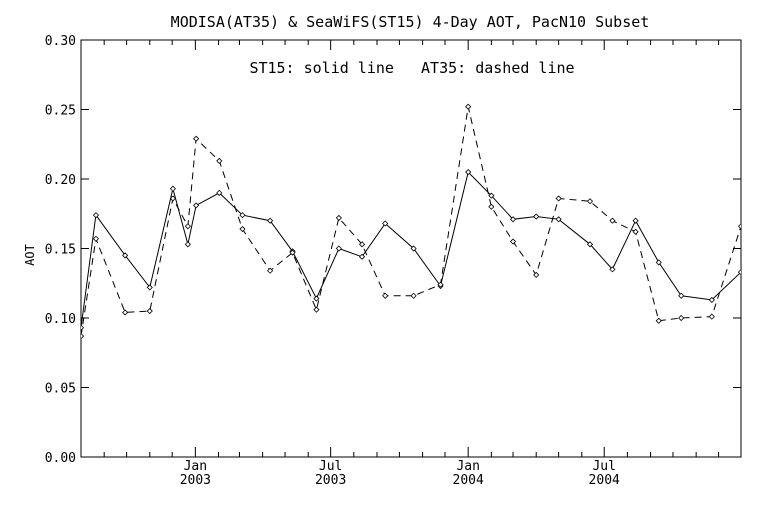 The image size is (768, 517). I want to click on y-axis-label: AOT, so click(30, 255).